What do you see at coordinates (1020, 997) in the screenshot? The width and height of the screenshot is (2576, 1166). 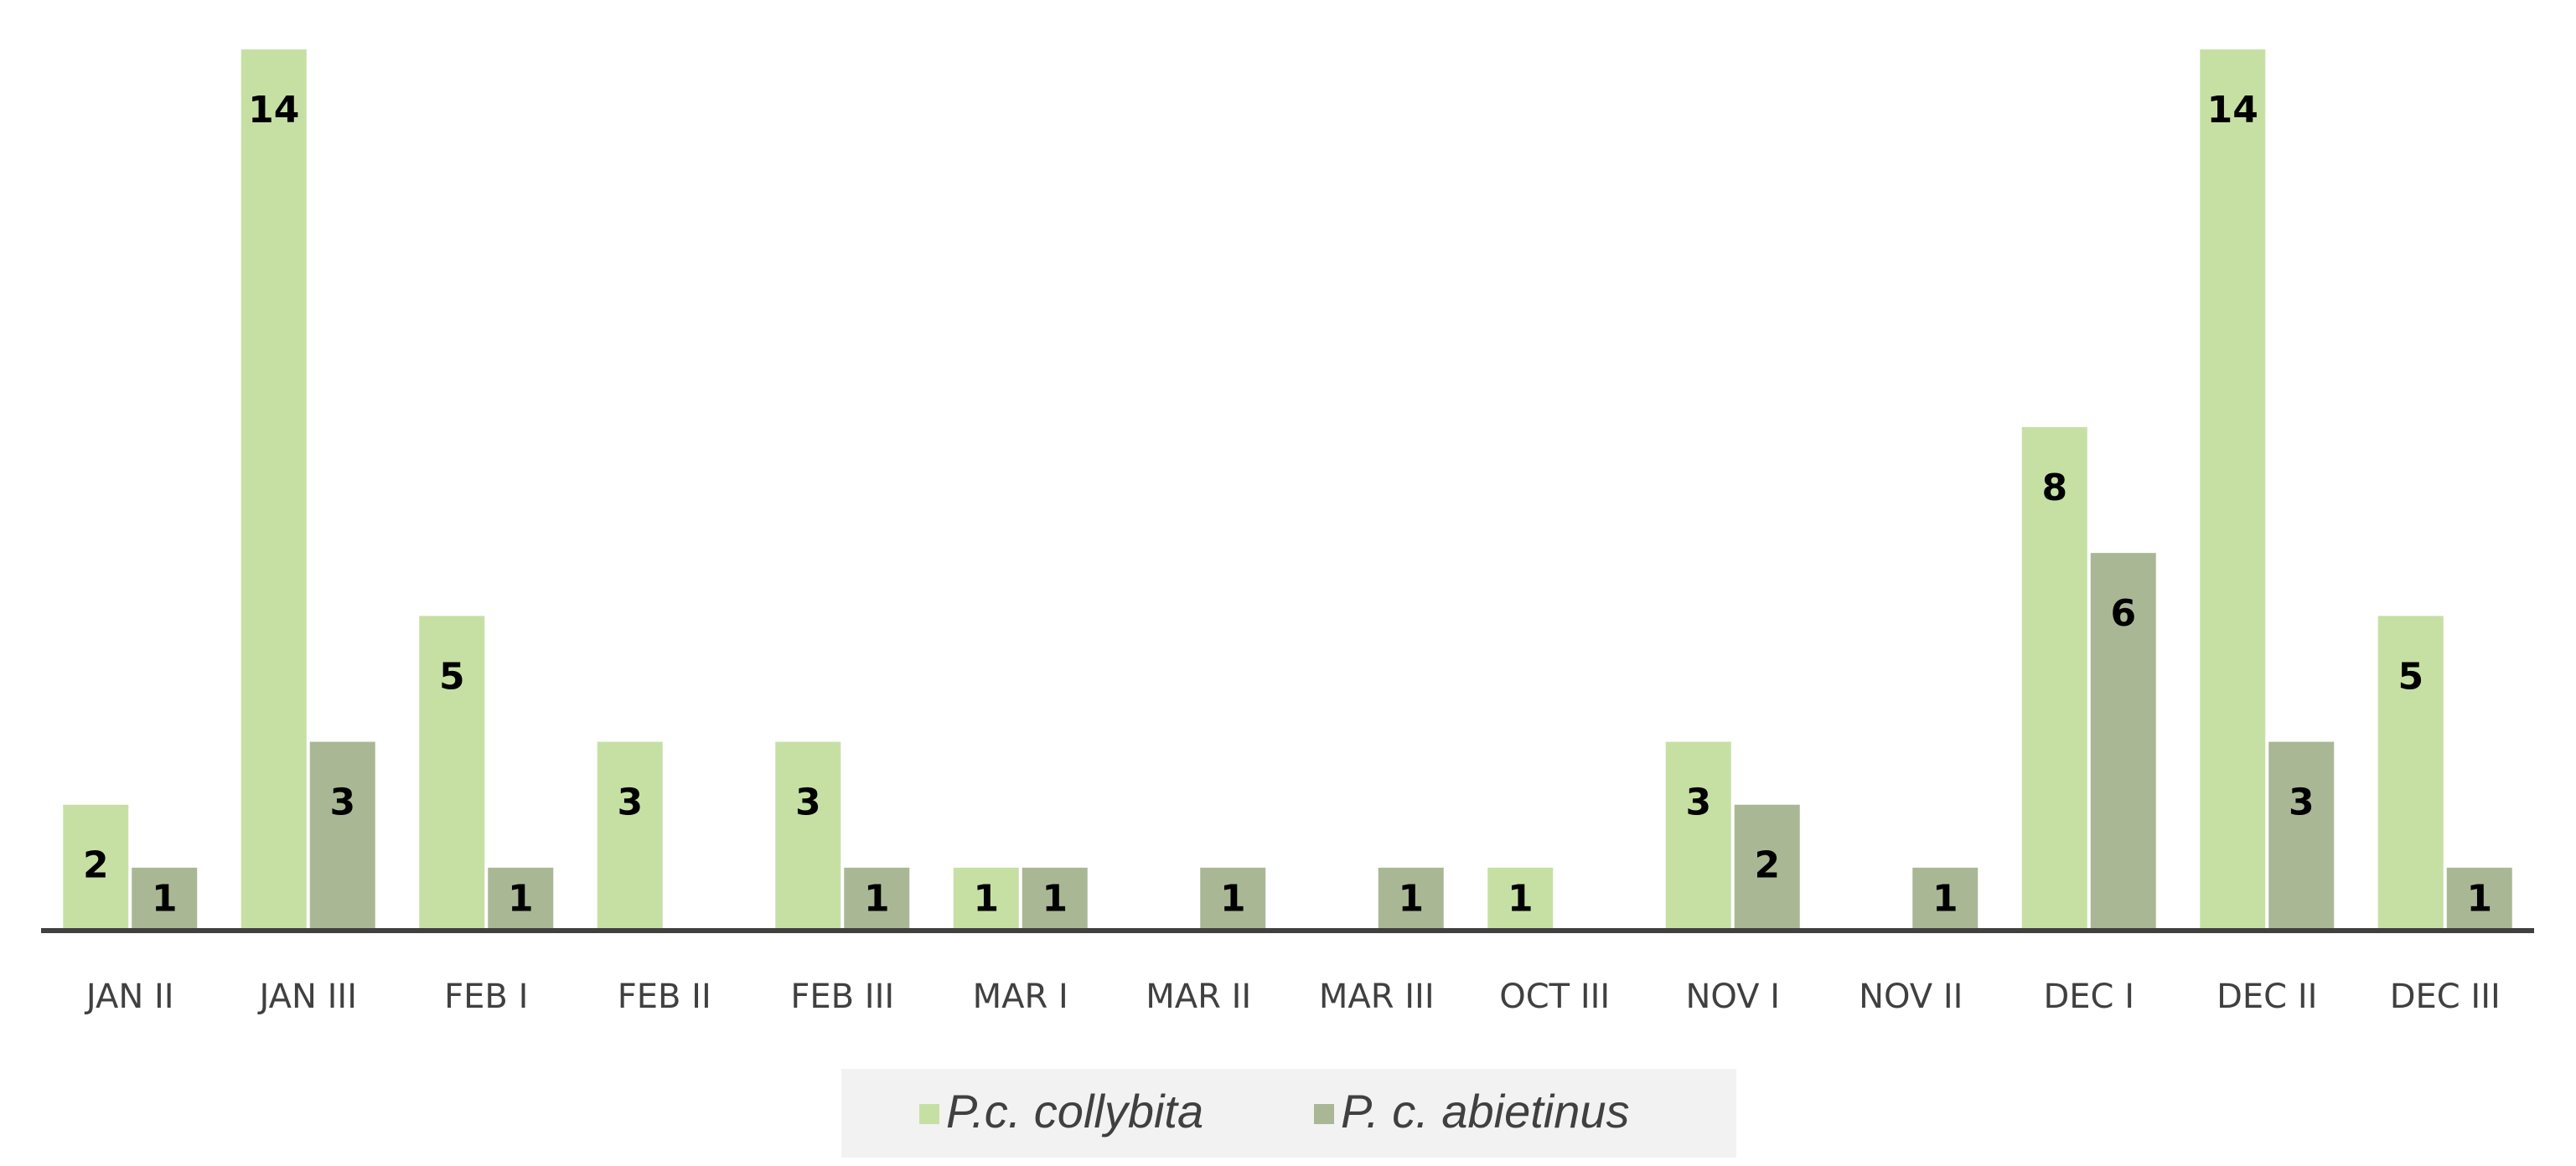 I see `x-tick-label: MAR I` at bounding box center [1020, 997].